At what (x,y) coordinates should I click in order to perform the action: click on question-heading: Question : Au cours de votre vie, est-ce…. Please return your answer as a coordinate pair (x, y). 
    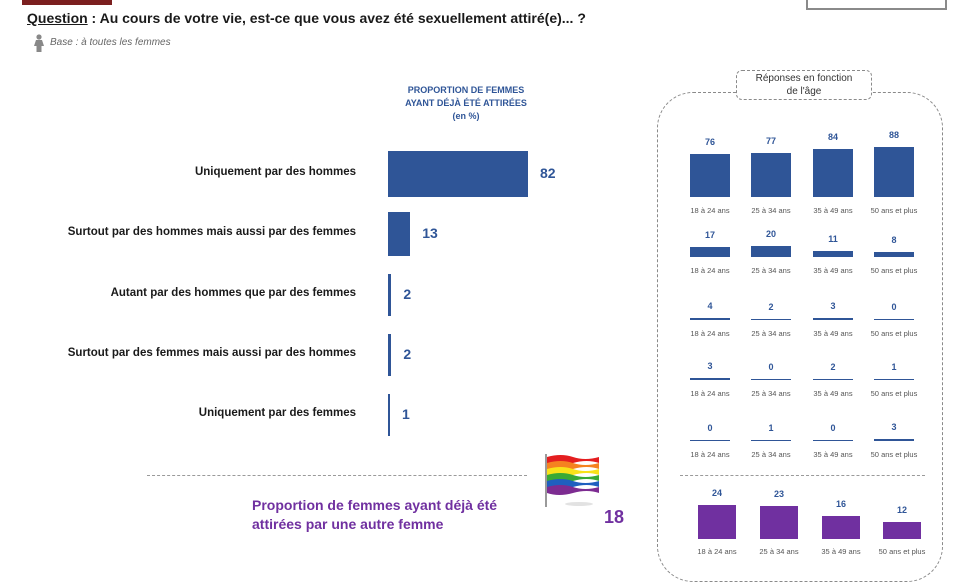
    Looking at the image, I should click on (306, 18).